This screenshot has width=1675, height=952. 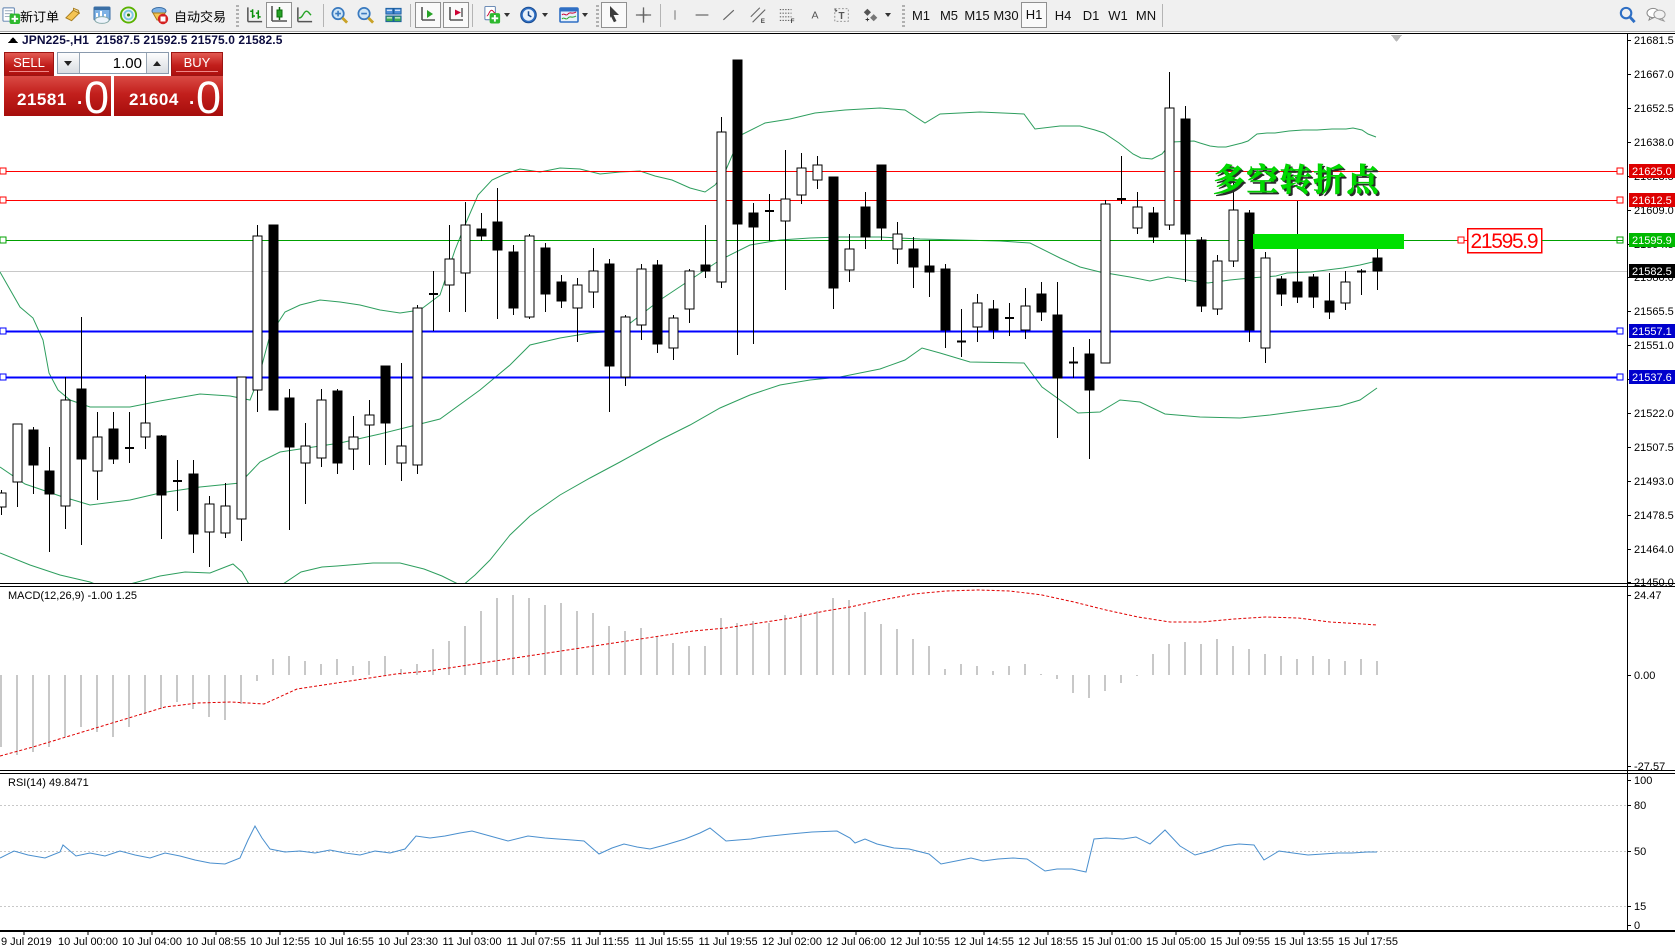 I want to click on svg-text: 10 Jul 04:00, so click(x=152, y=942).